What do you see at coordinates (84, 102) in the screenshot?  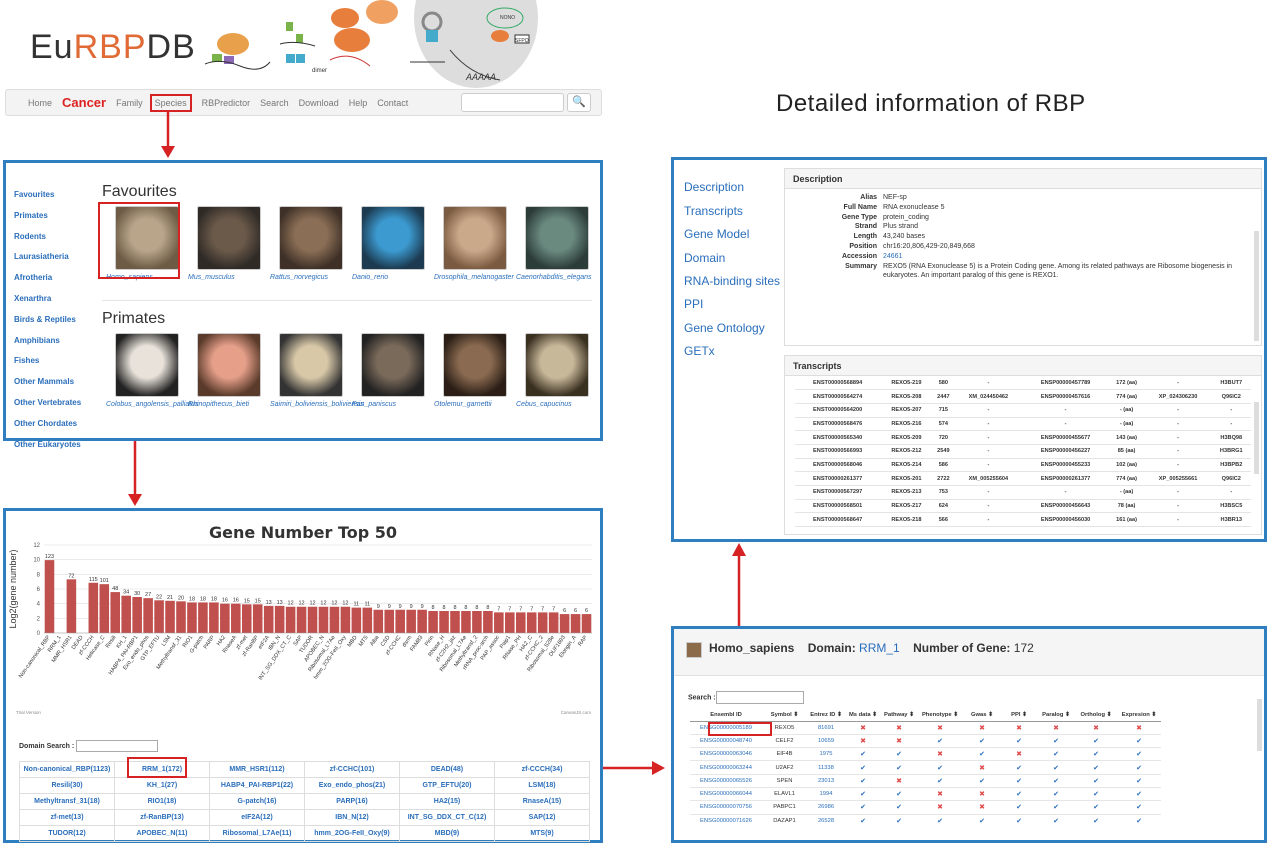 I see `nav-cancer: Cancer` at bounding box center [84, 102].